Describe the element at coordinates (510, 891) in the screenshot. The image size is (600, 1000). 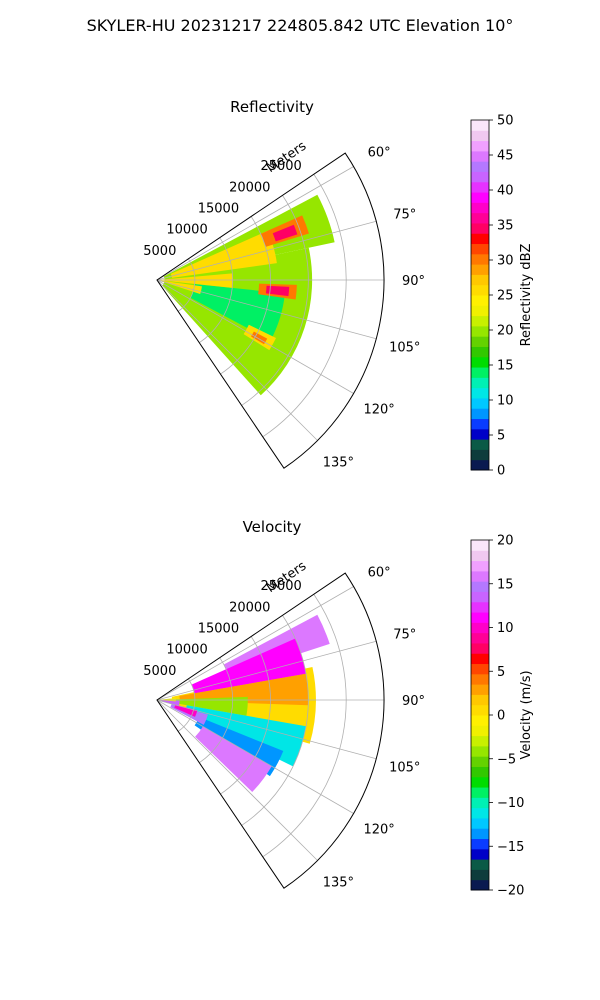
I see `velocity-colorbar-tick-label-0: −20` at that location.